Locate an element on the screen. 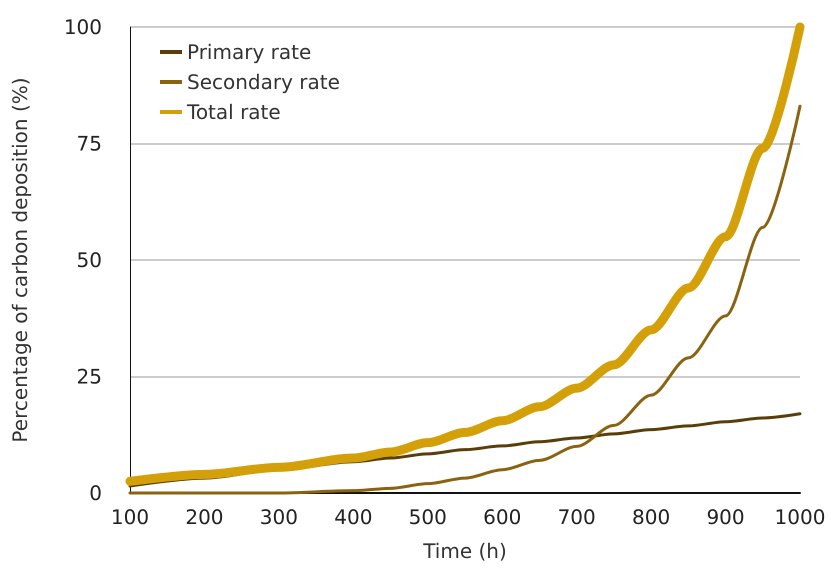 Image resolution: width=831 pixels, height=574 pixels. x-tick-label: 500 is located at coordinates (427, 517).